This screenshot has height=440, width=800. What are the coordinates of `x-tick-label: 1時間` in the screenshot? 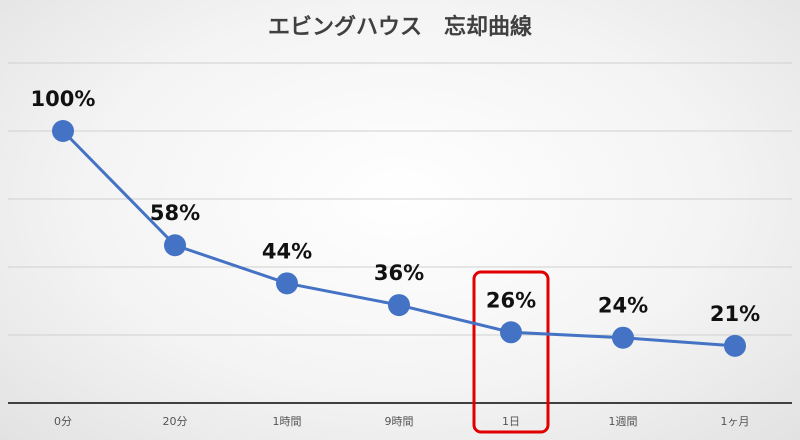 It's located at (287, 421).